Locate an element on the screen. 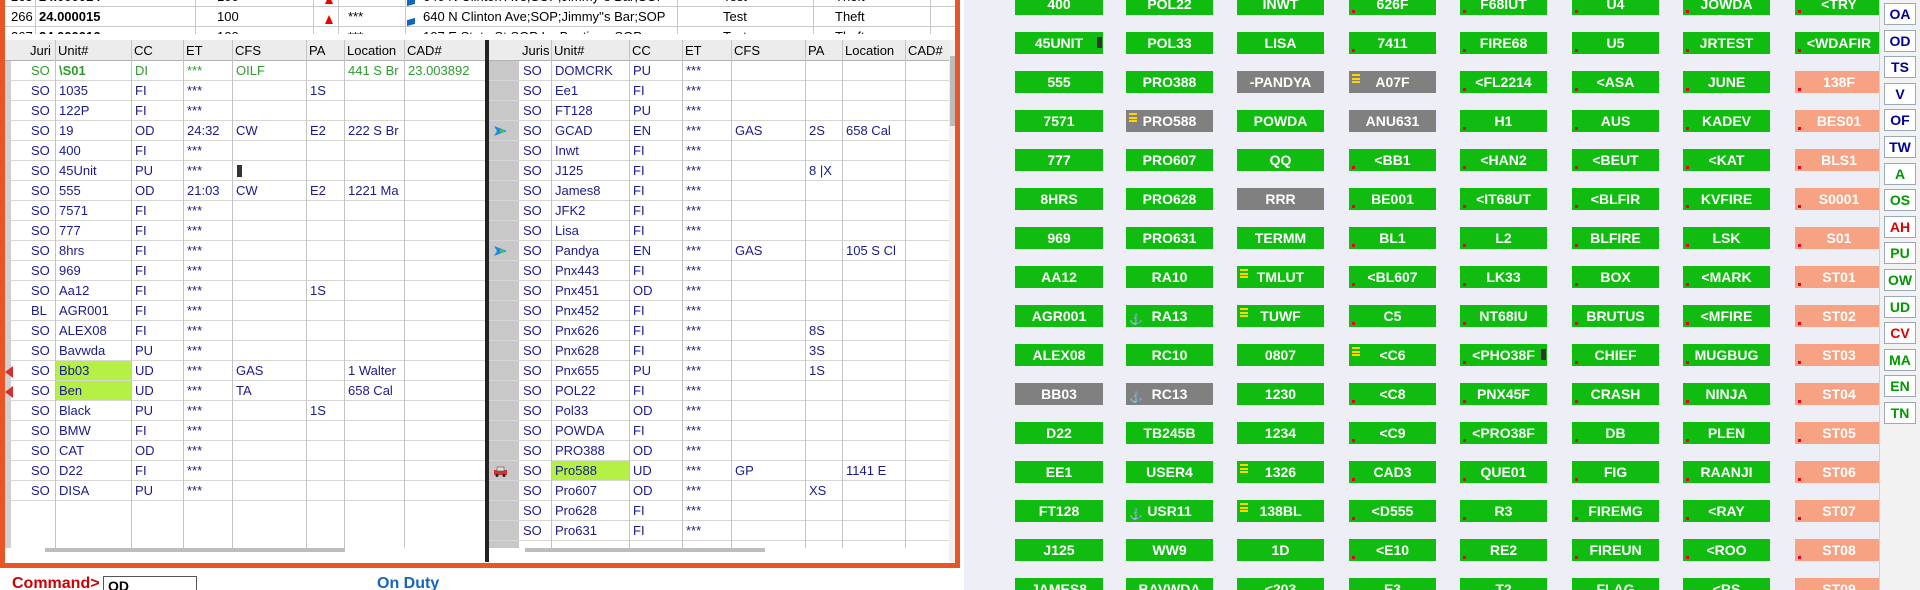 The height and width of the screenshot is (590, 1920). unit-button: ST01 is located at coordinates (1839, 277).